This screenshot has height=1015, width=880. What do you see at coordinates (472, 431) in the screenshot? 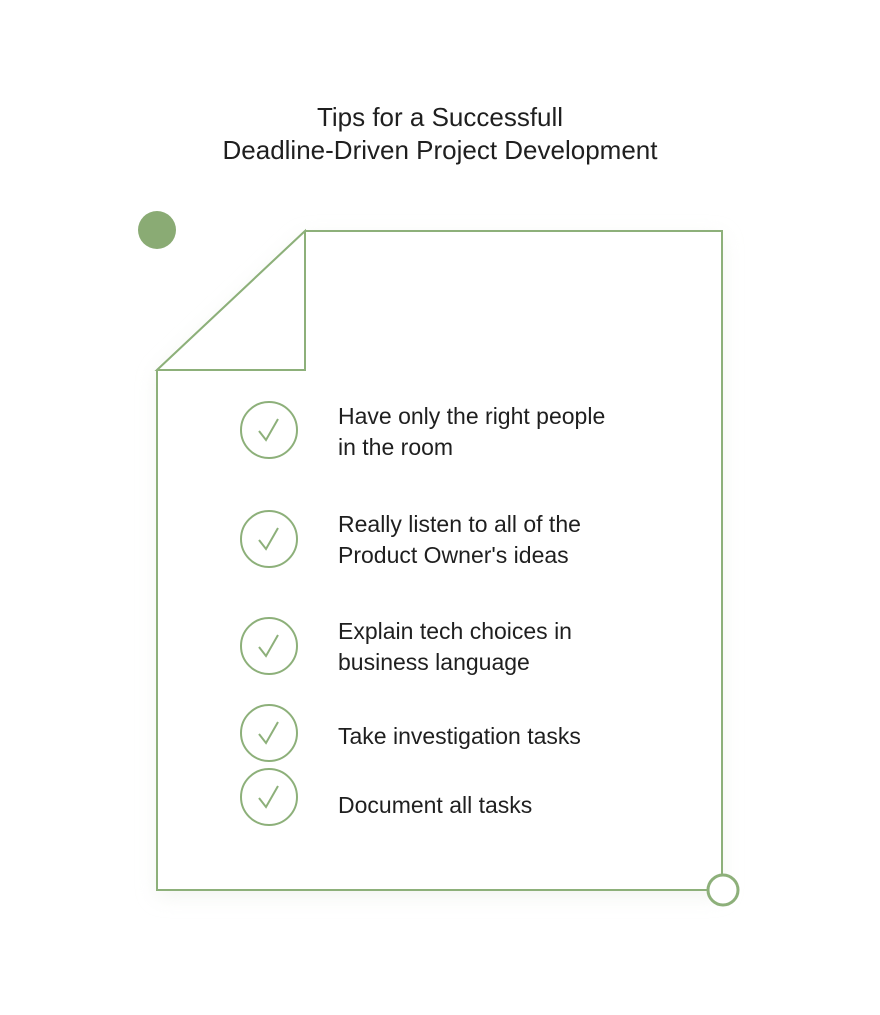
I see `tip-text: Have only the right people in the room` at bounding box center [472, 431].